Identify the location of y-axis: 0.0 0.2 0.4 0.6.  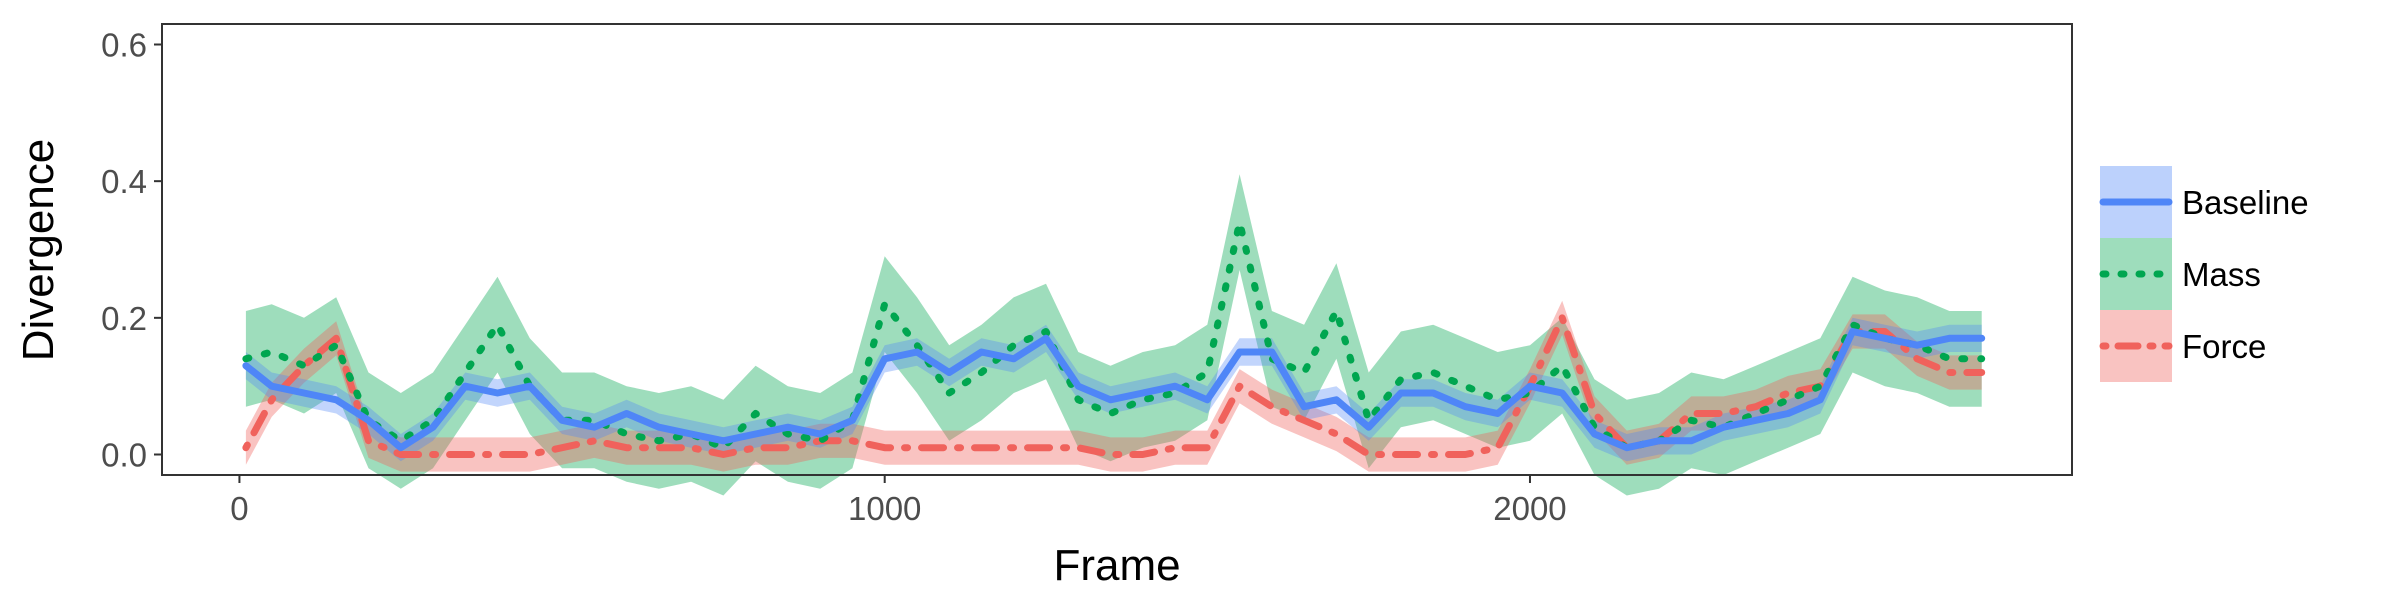
(131, 250).